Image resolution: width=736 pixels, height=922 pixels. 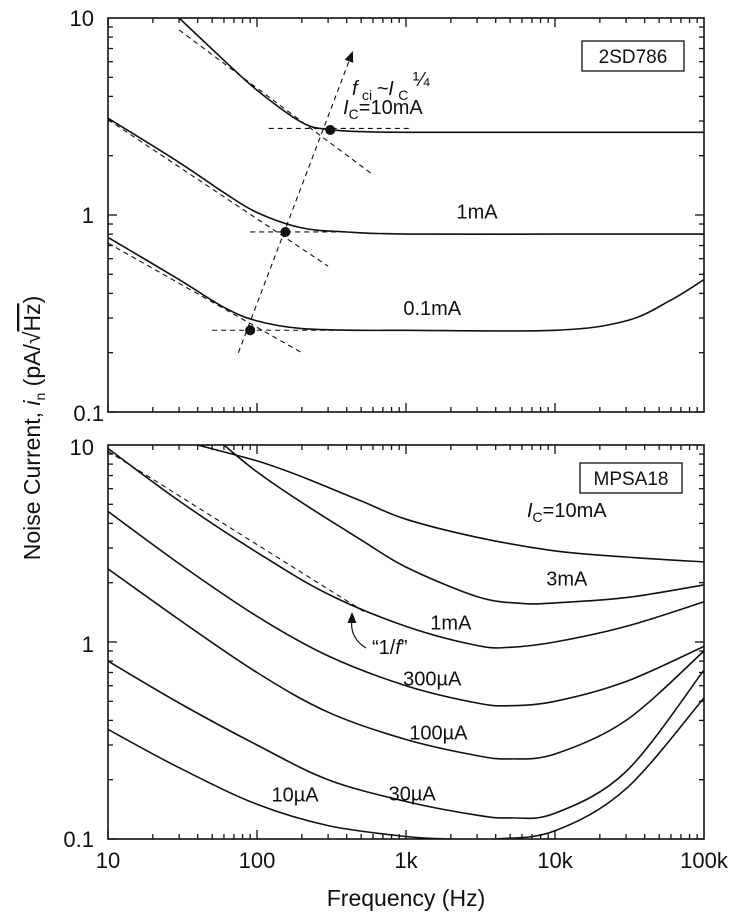 I want to click on xtick-label-10k: 10k, so click(x=555, y=860).